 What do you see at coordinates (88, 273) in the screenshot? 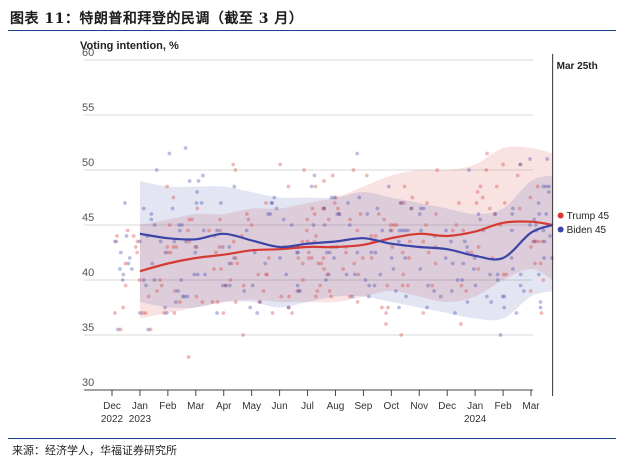
I see `y-tick-label: 40` at bounding box center [88, 273].